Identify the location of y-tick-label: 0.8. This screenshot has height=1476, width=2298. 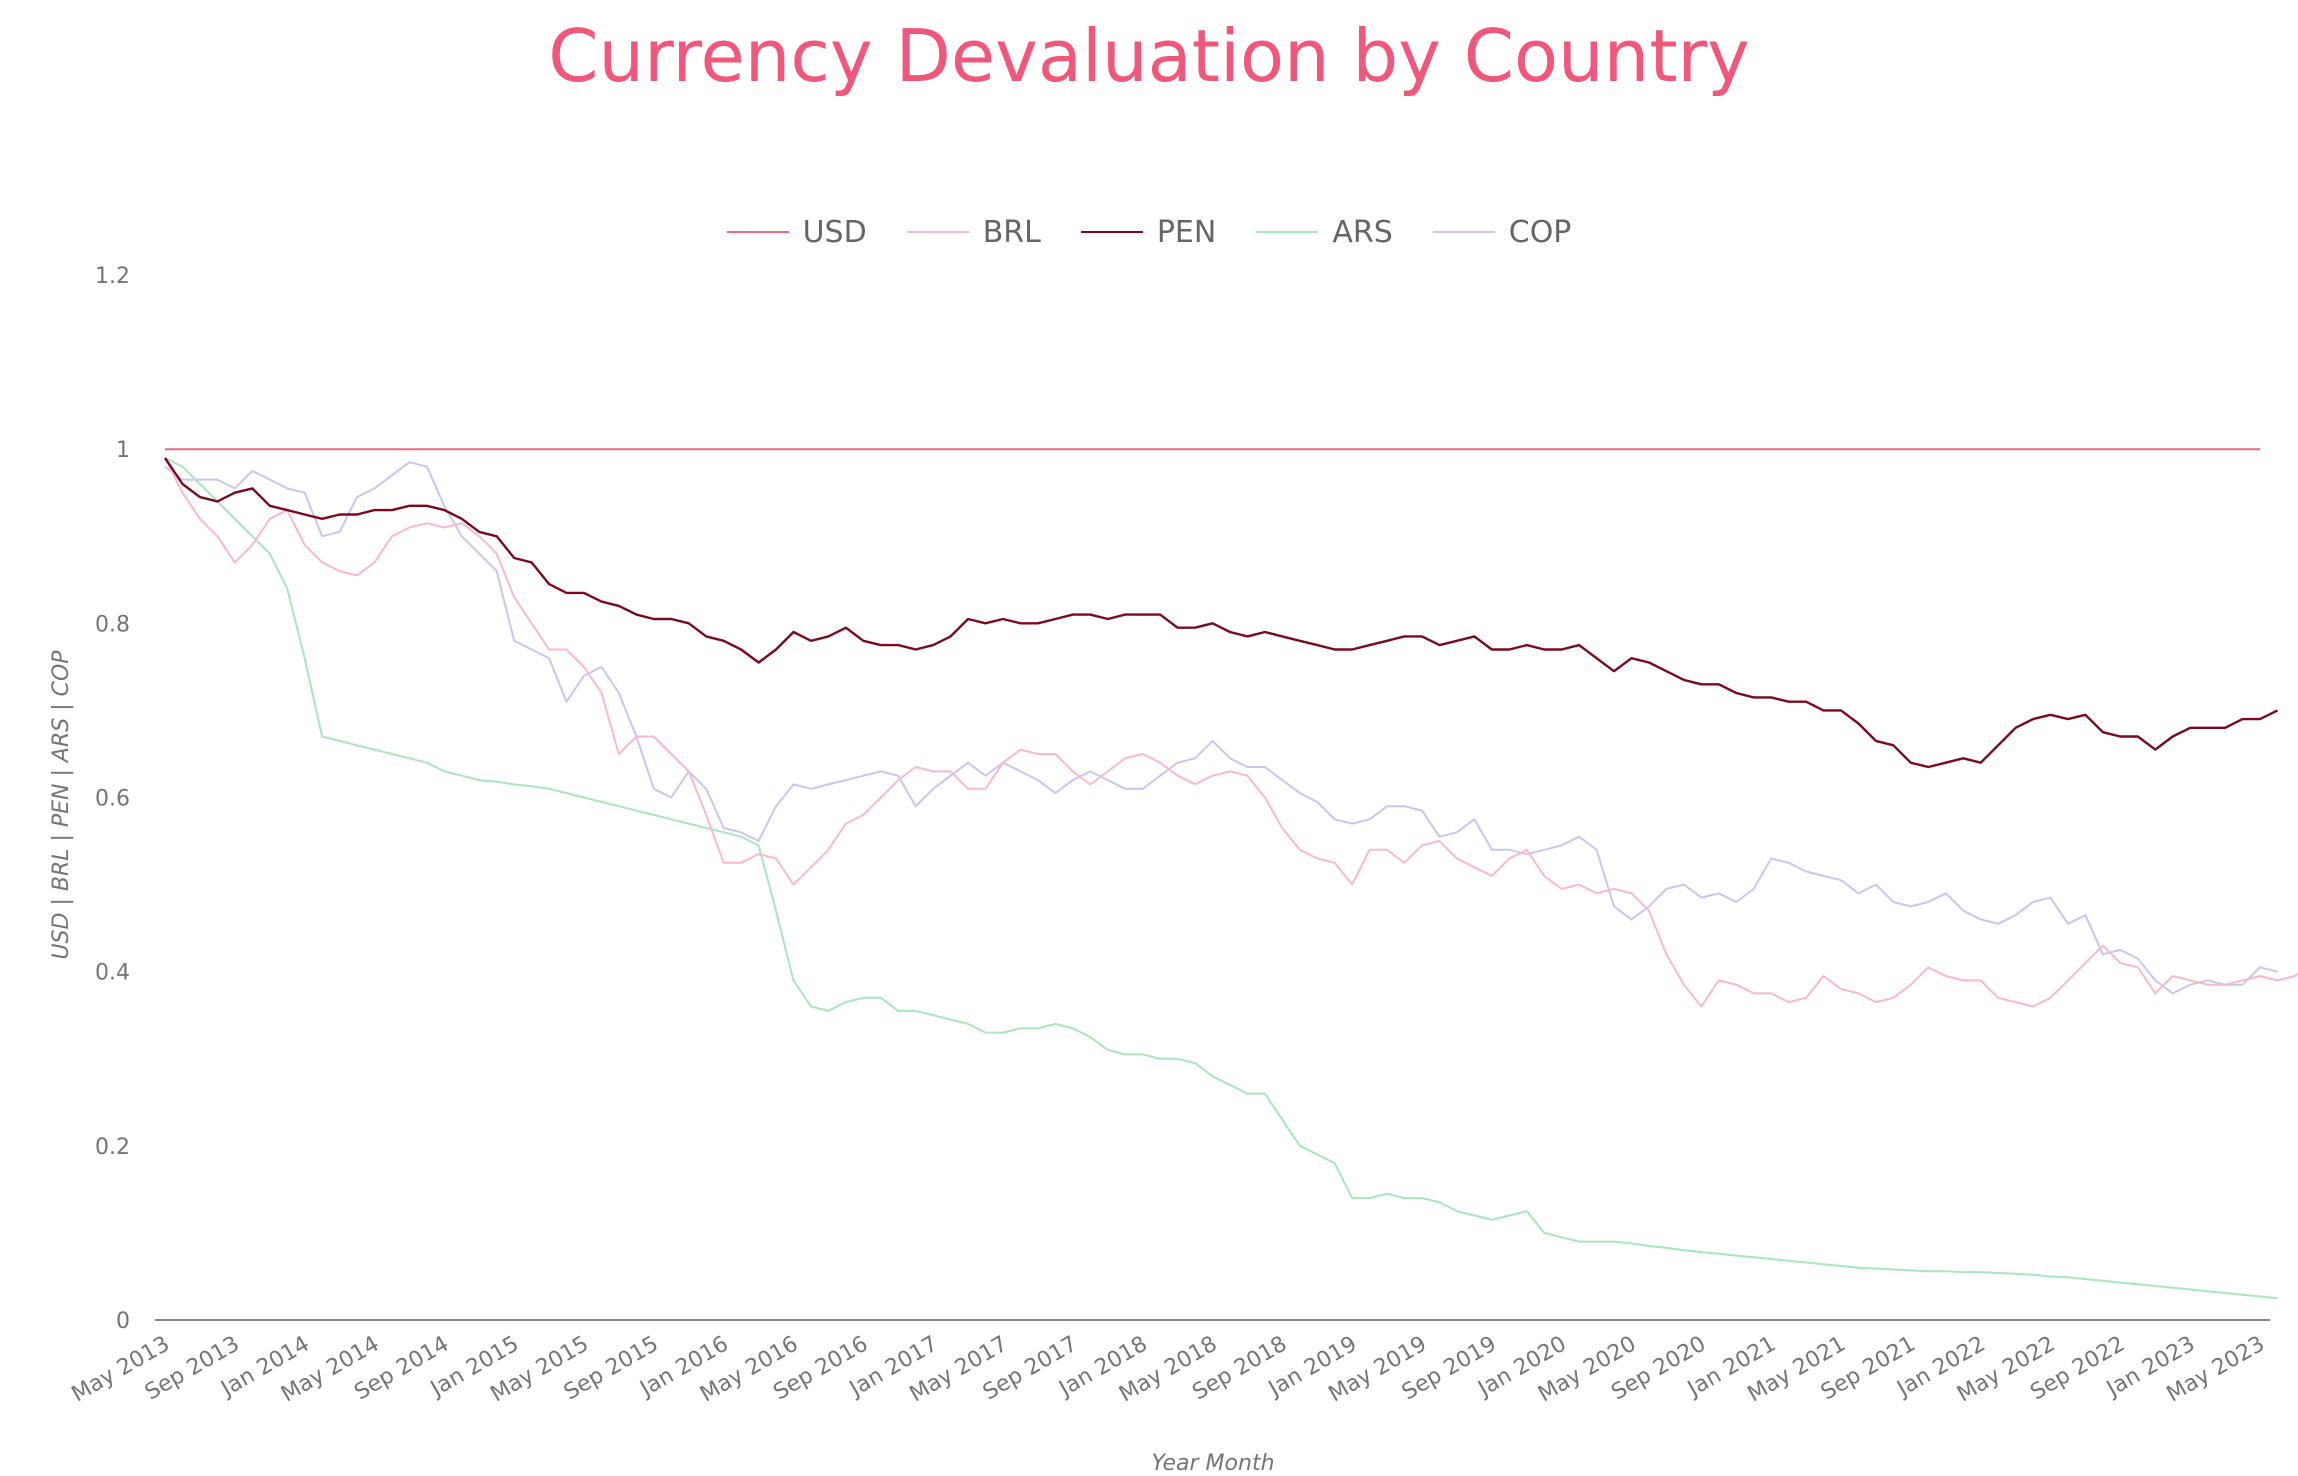
(112, 624).